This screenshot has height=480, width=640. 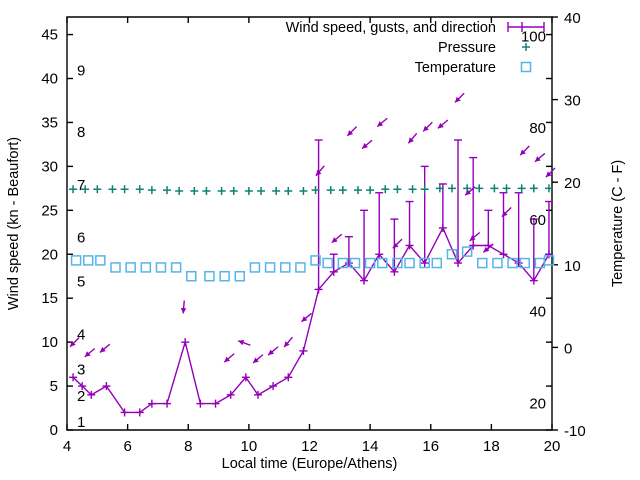 I want to click on x-tick-label: 4, so click(x=67, y=446).